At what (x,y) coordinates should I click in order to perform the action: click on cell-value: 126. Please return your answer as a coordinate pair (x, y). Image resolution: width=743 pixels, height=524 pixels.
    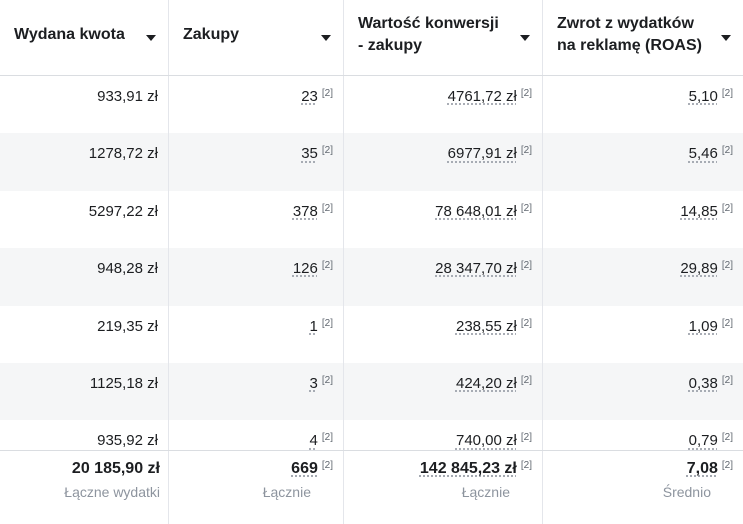
    Looking at the image, I should click on (305, 269).